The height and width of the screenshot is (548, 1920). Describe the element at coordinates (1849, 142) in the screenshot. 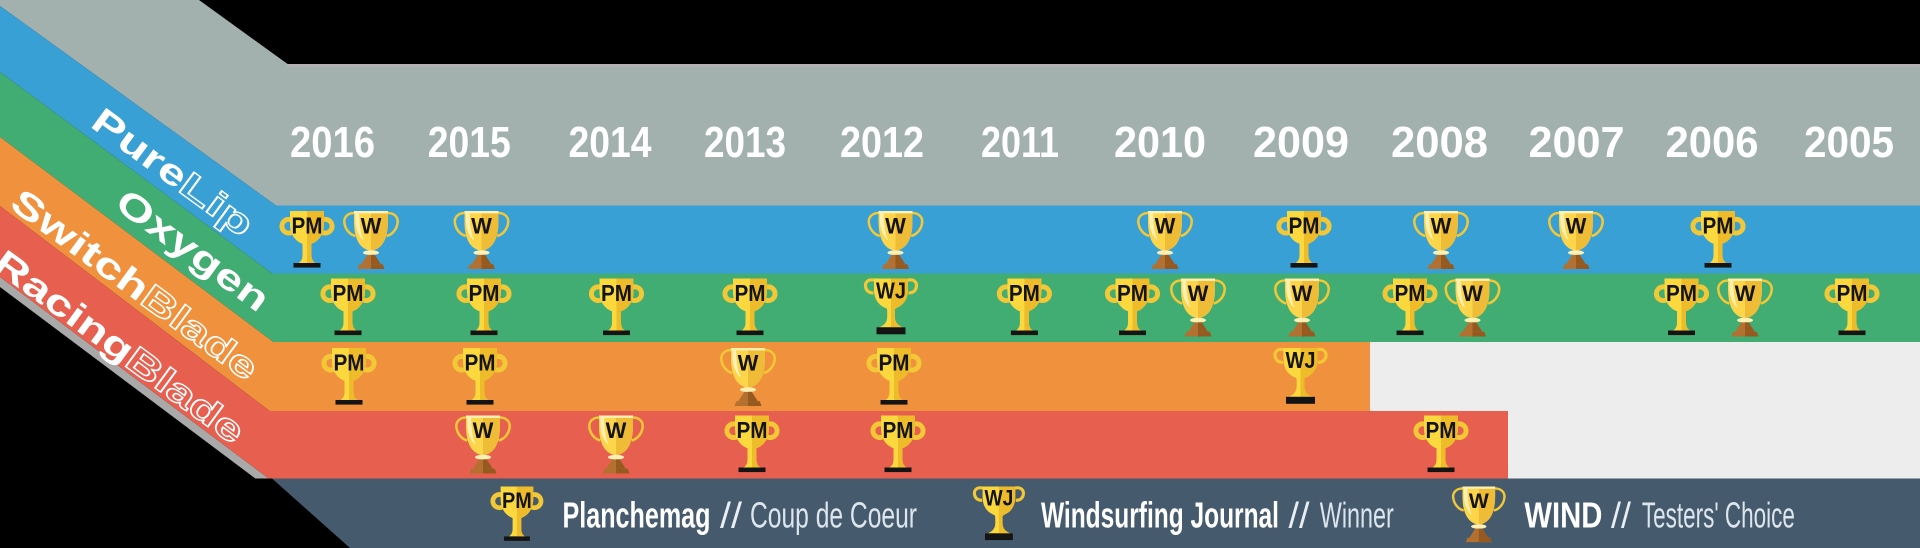

I see `svg-text: 2005` at that location.